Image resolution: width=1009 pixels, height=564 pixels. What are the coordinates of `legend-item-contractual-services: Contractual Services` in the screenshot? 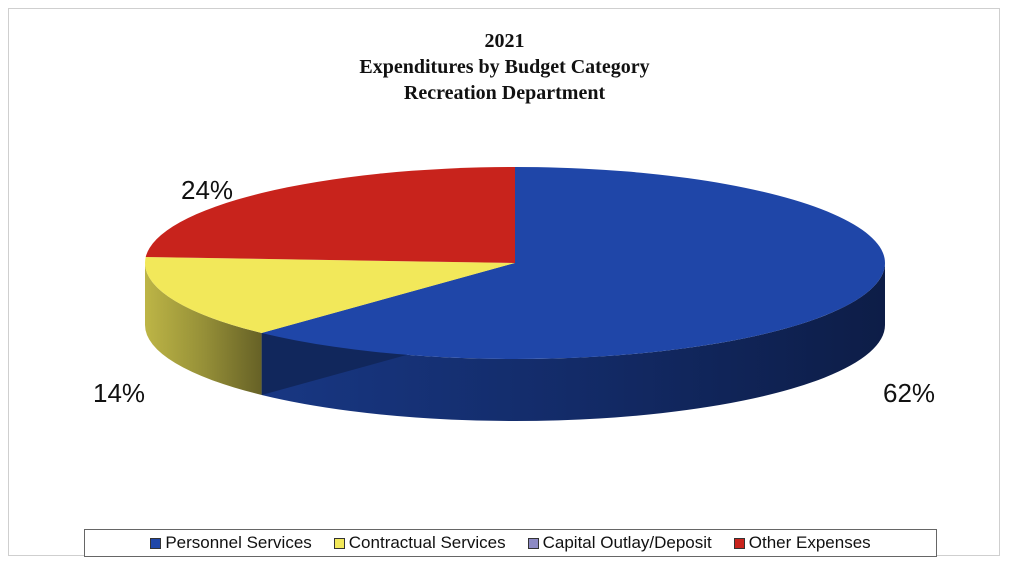 It's located at (419, 543).